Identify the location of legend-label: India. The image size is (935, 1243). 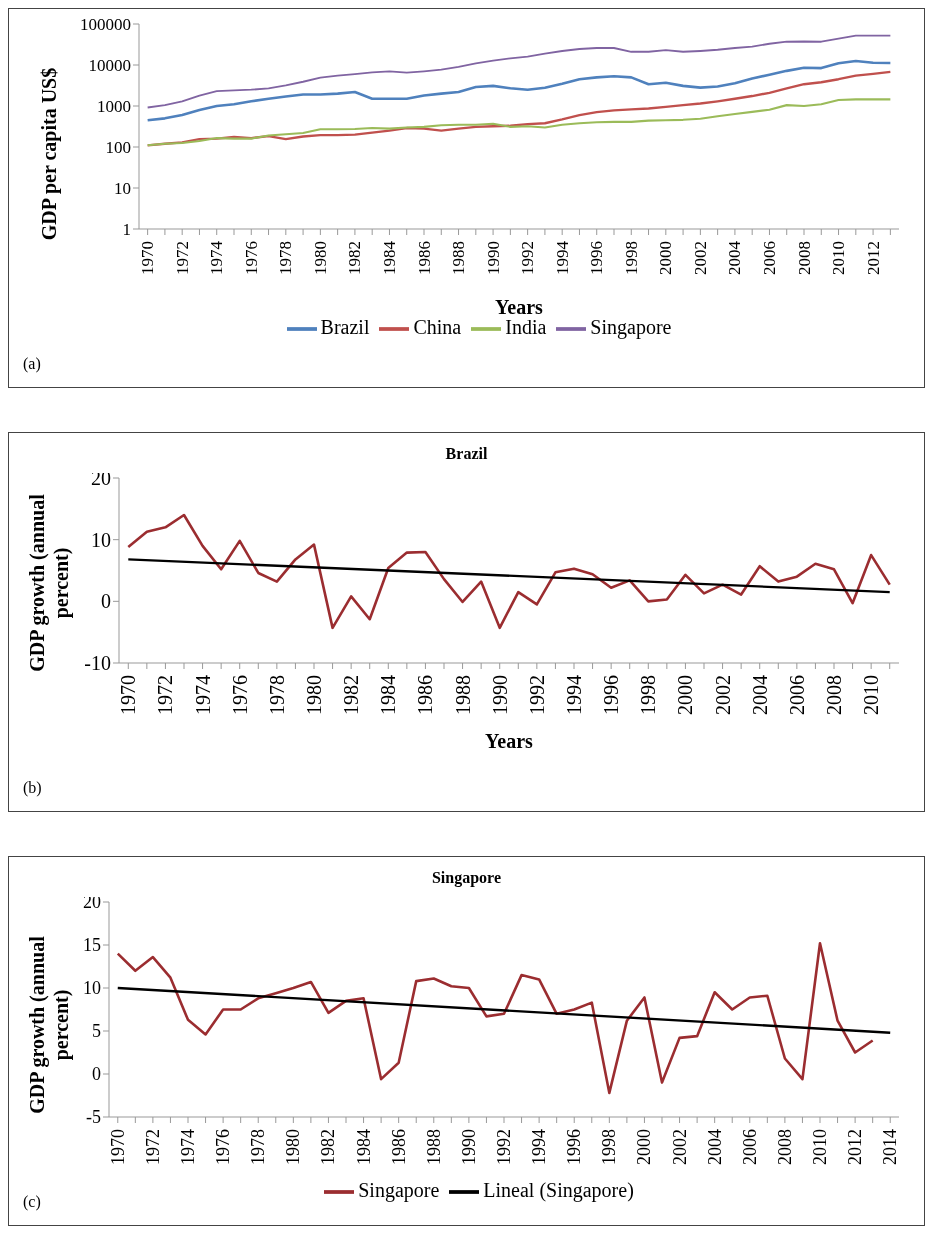
(526, 326).